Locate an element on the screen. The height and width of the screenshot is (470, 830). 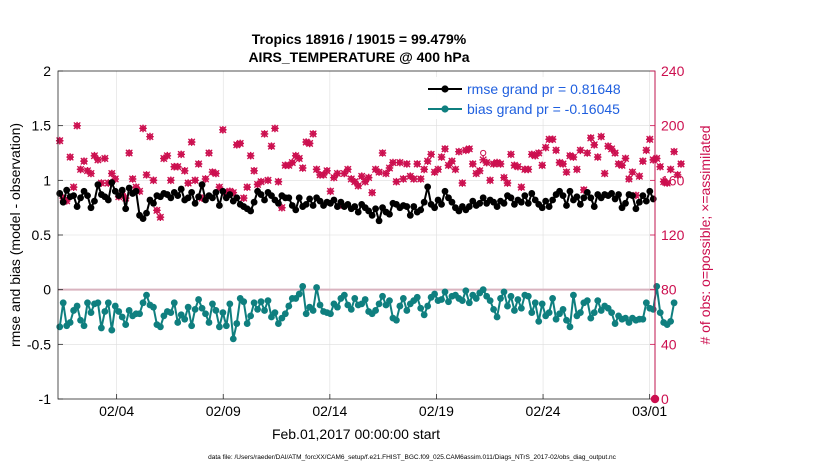
legend-bias-label: bias grand pr = -0.16045 is located at coordinates (543, 109).